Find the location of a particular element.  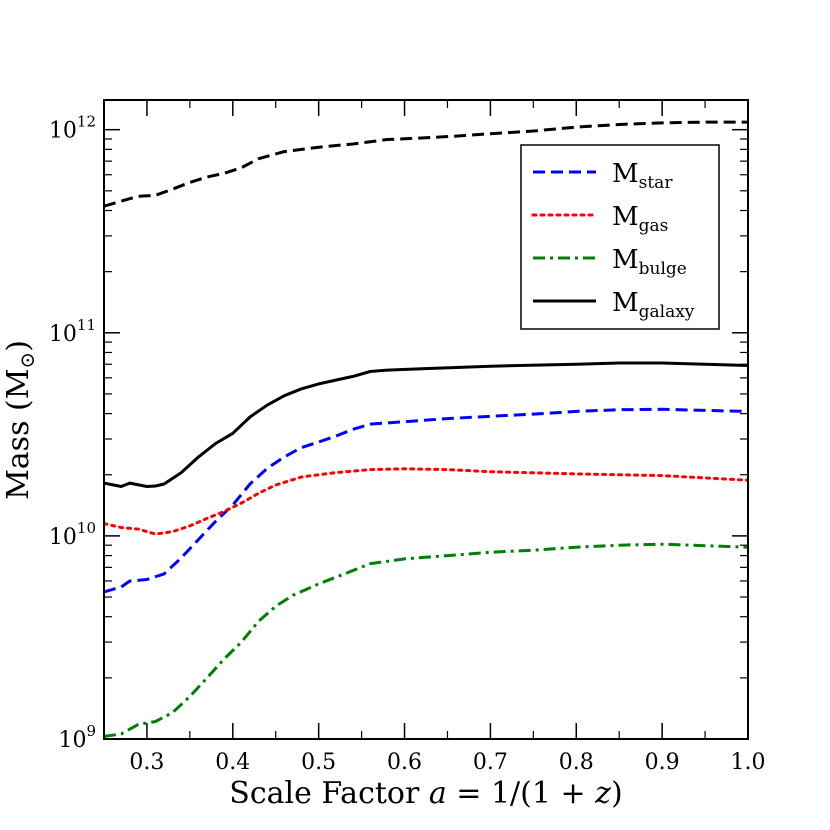

legend-label-m-star: Mstar is located at coordinates (642, 176).